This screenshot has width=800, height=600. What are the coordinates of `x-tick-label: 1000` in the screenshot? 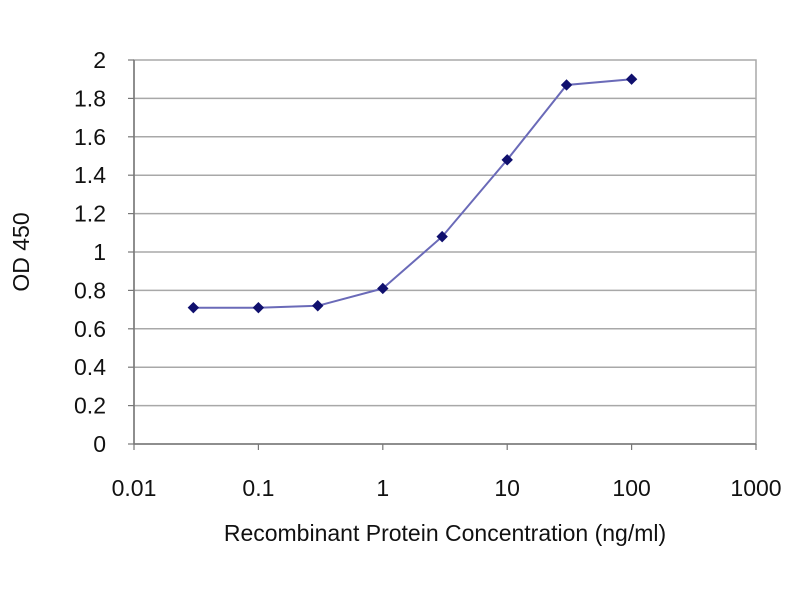 It's located at (755, 488).